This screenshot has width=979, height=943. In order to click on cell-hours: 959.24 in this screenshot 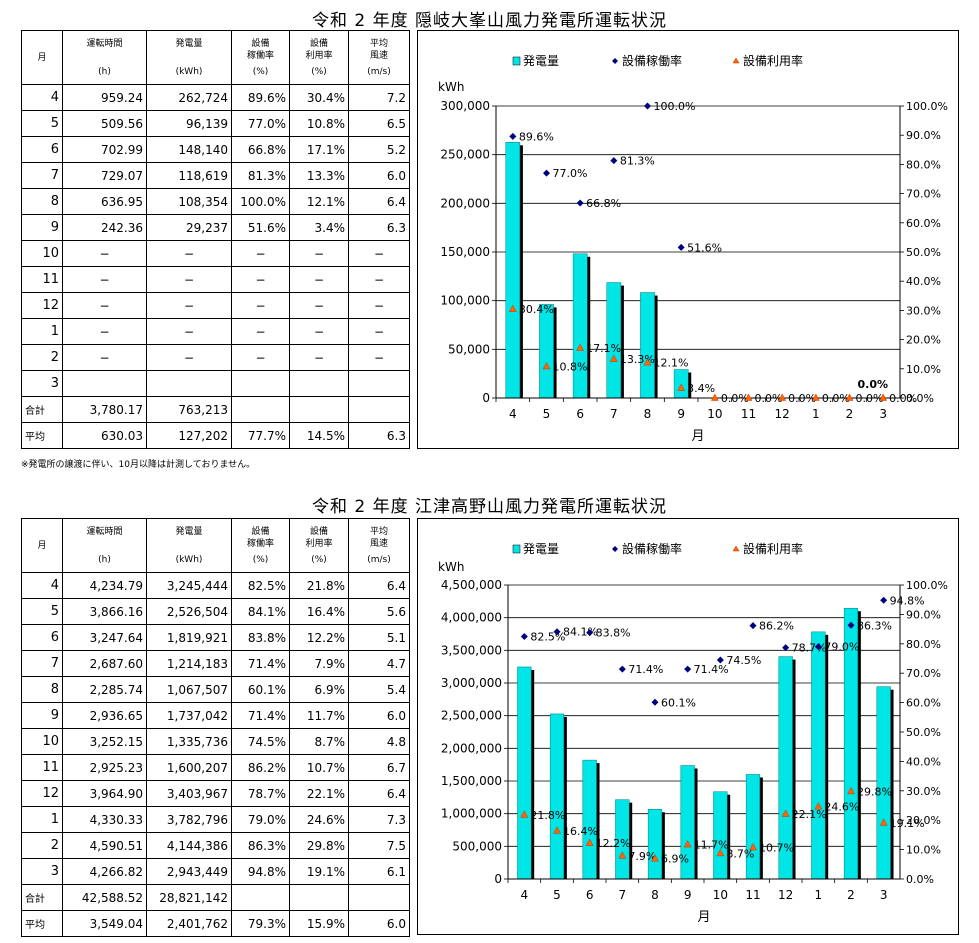, I will do `click(104, 97)`.